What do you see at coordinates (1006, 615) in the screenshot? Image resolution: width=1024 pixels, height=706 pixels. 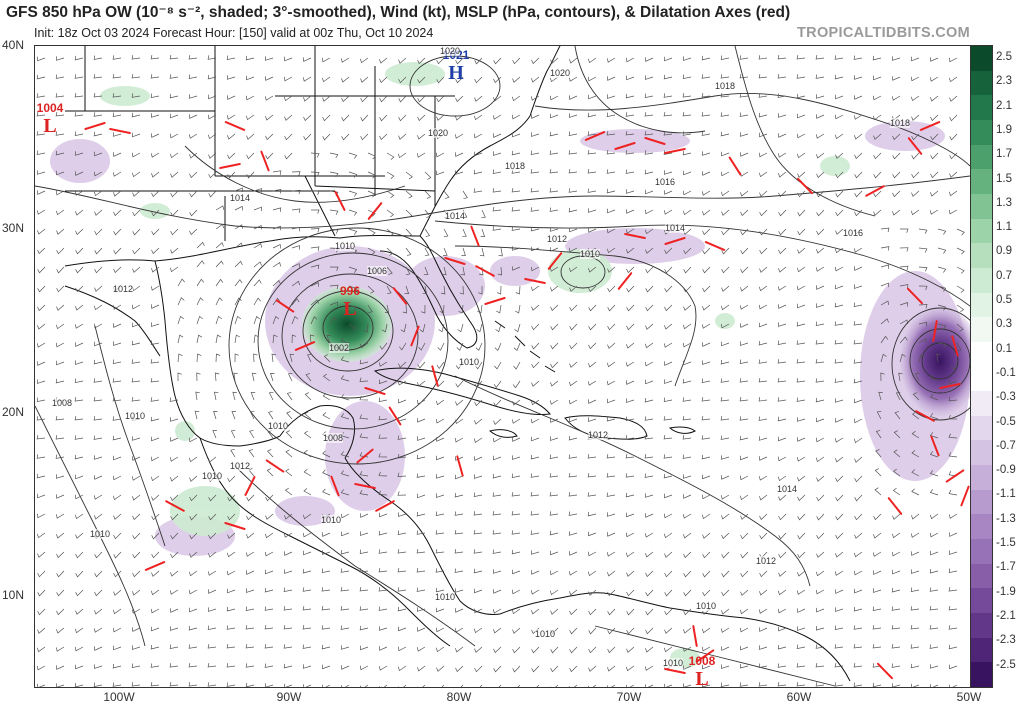 I see `colorbar-tick-label: -2.1` at bounding box center [1006, 615].